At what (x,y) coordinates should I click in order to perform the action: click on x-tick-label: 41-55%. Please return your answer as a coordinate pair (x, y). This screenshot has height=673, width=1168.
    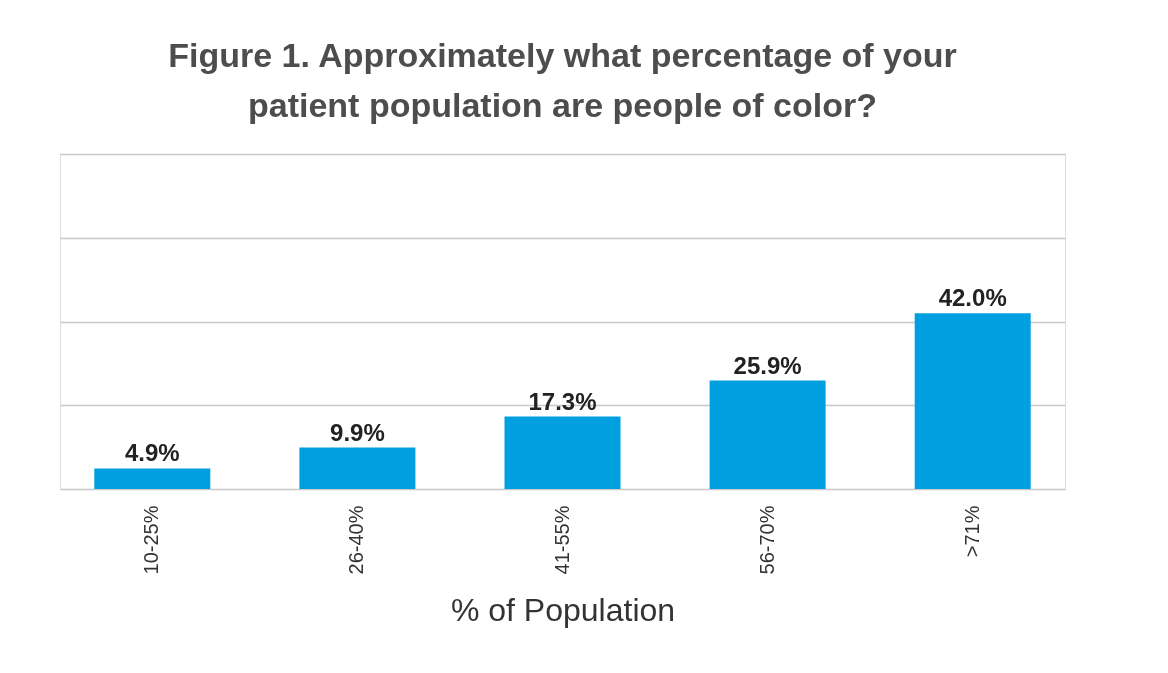
    Looking at the image, I should click on (561, 540).